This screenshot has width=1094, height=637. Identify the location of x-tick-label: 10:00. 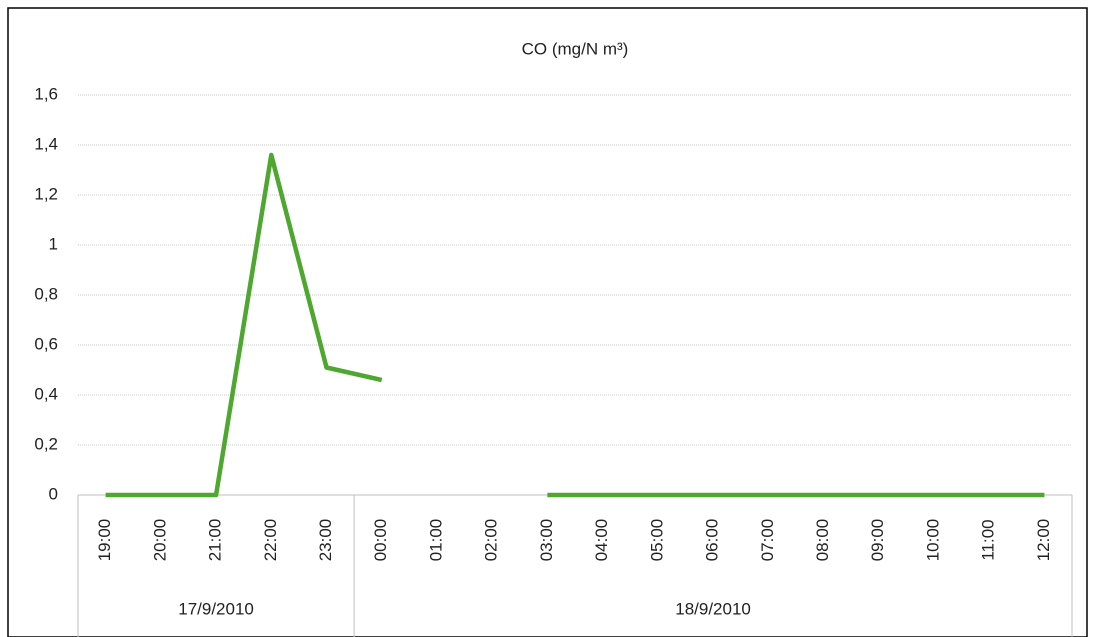
(932, 540).